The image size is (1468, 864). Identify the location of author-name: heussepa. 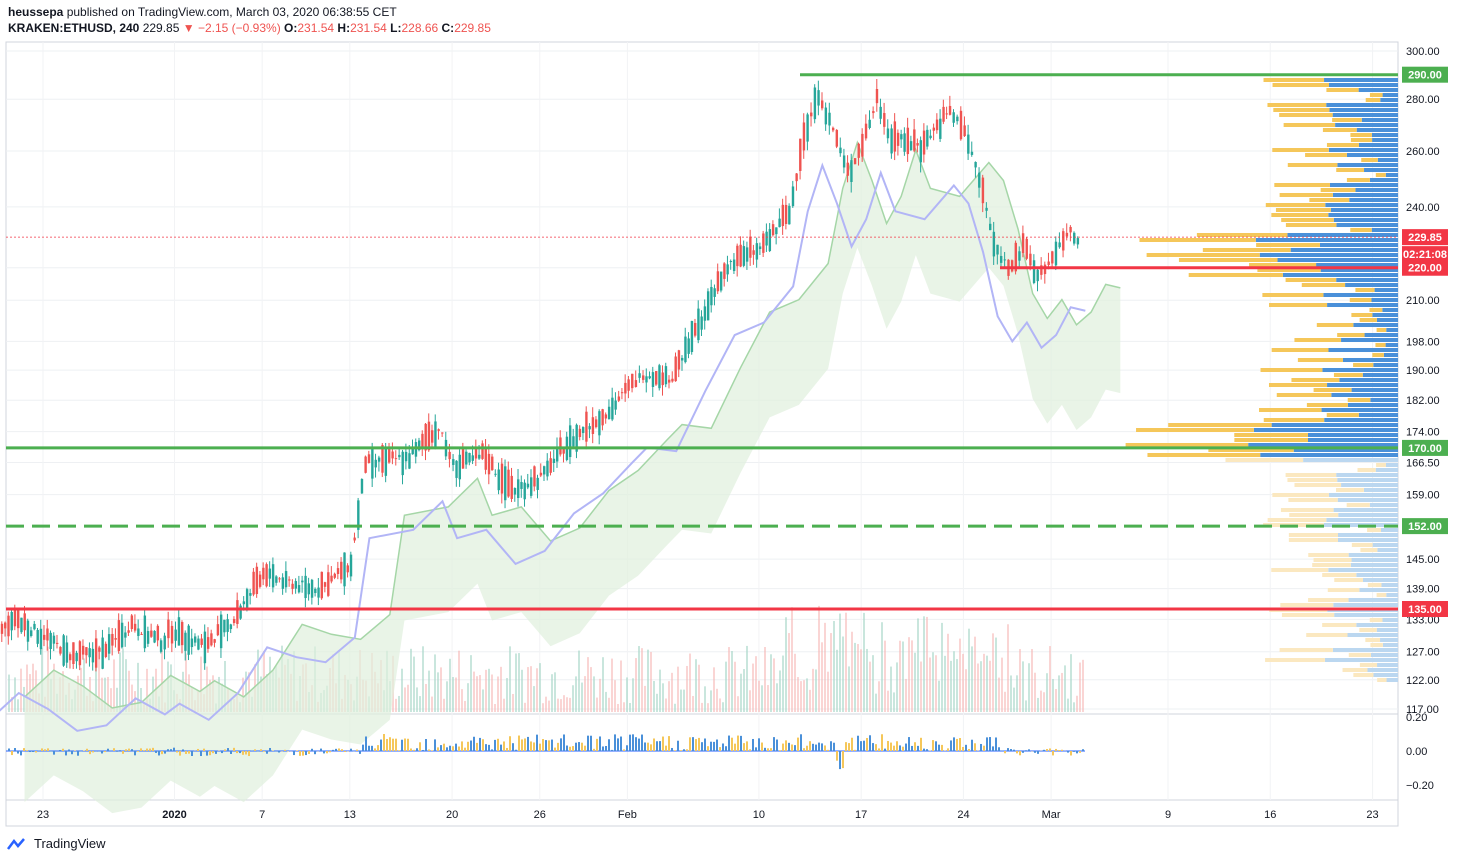
(36, 12).